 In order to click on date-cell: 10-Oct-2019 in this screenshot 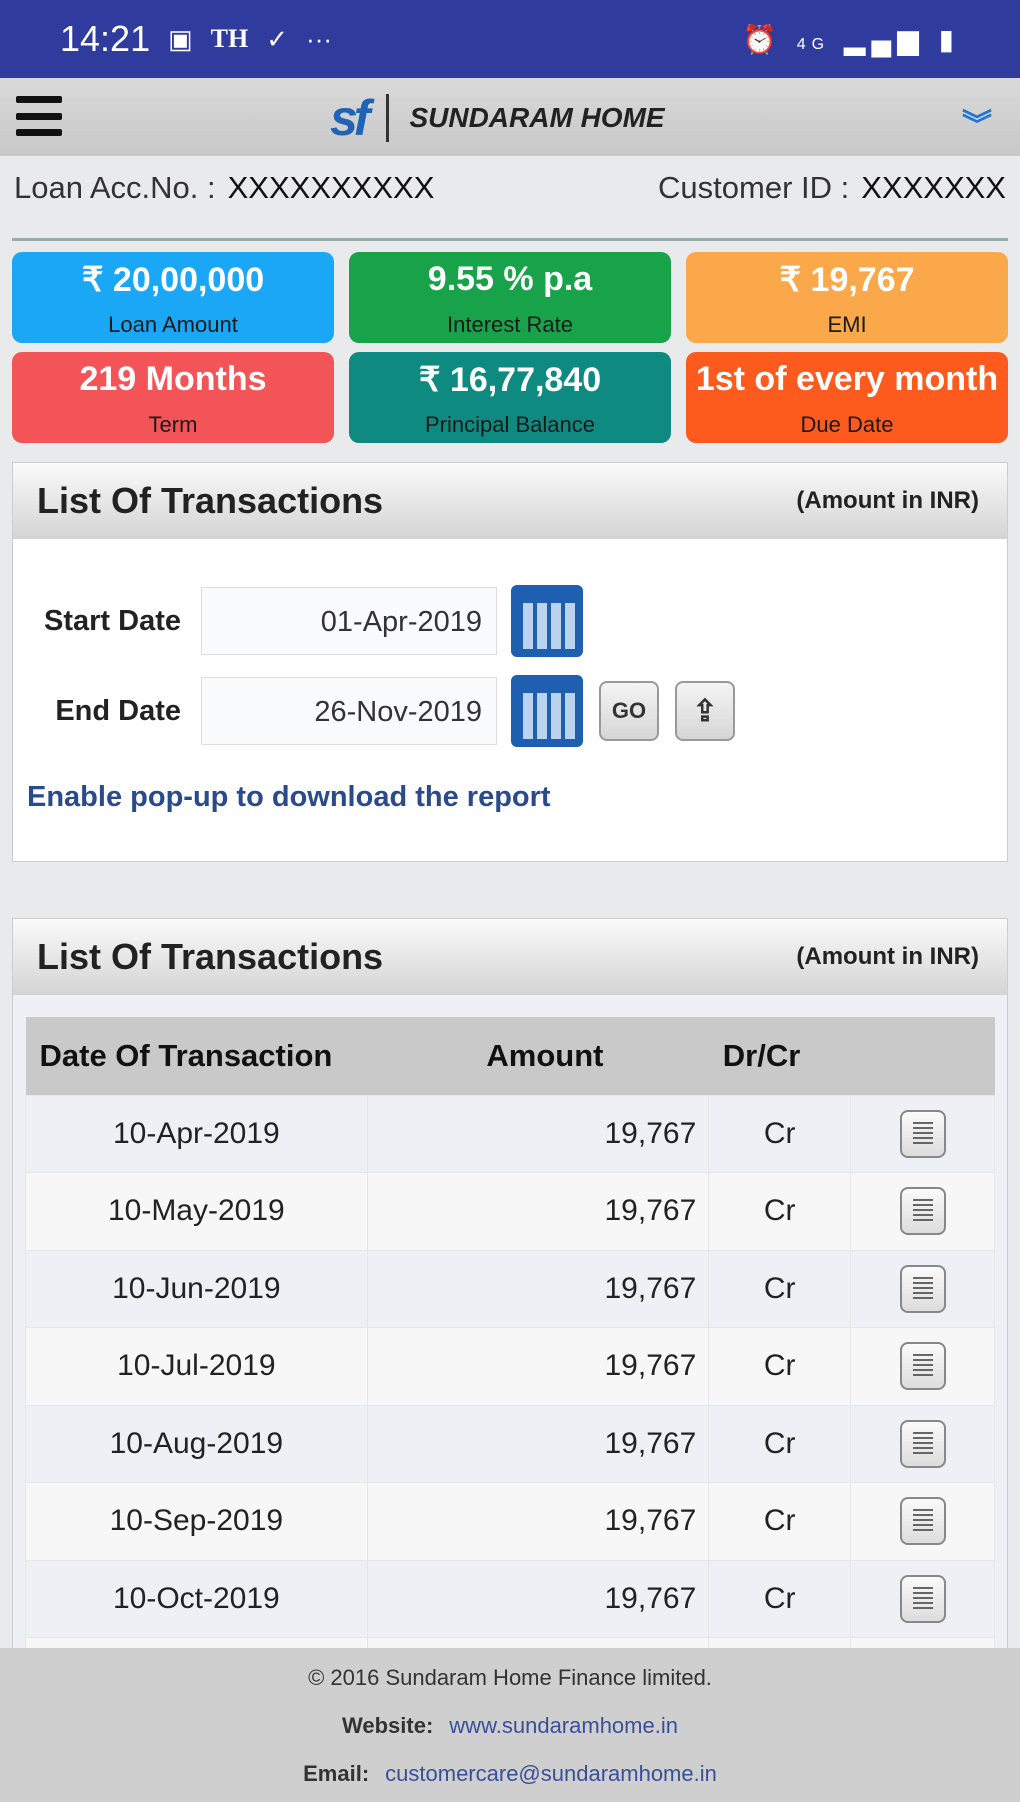, I will do `click(196, 1598)`.